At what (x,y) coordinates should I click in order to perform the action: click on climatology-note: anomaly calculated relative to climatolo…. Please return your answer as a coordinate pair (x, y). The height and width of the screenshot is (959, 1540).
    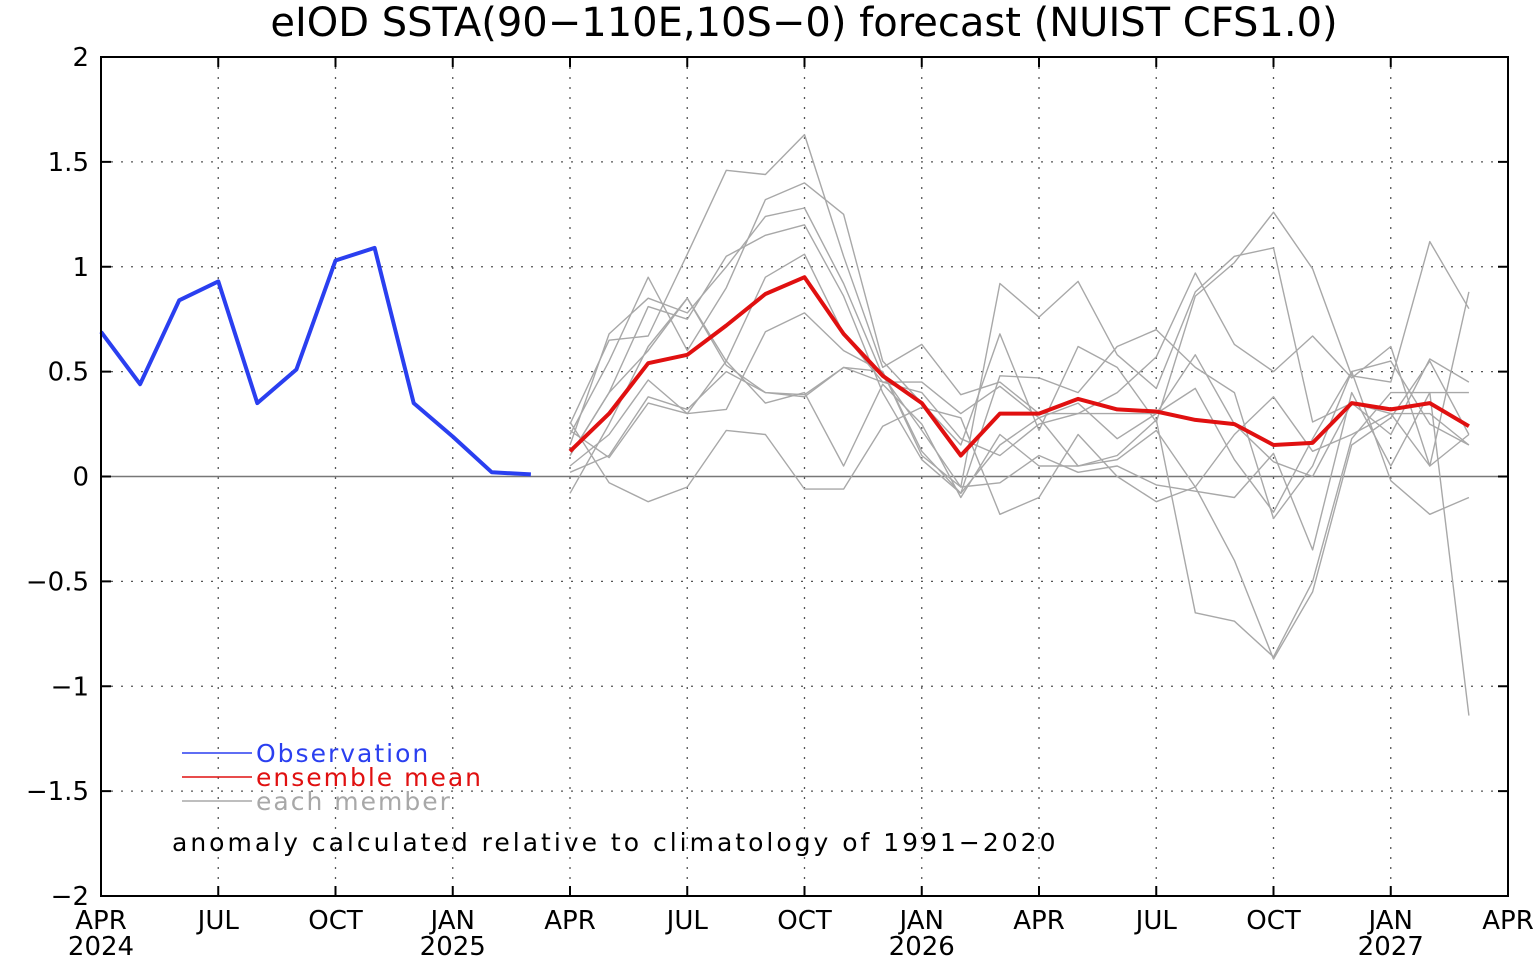
    Looking at the image, I should click on (615, 842).